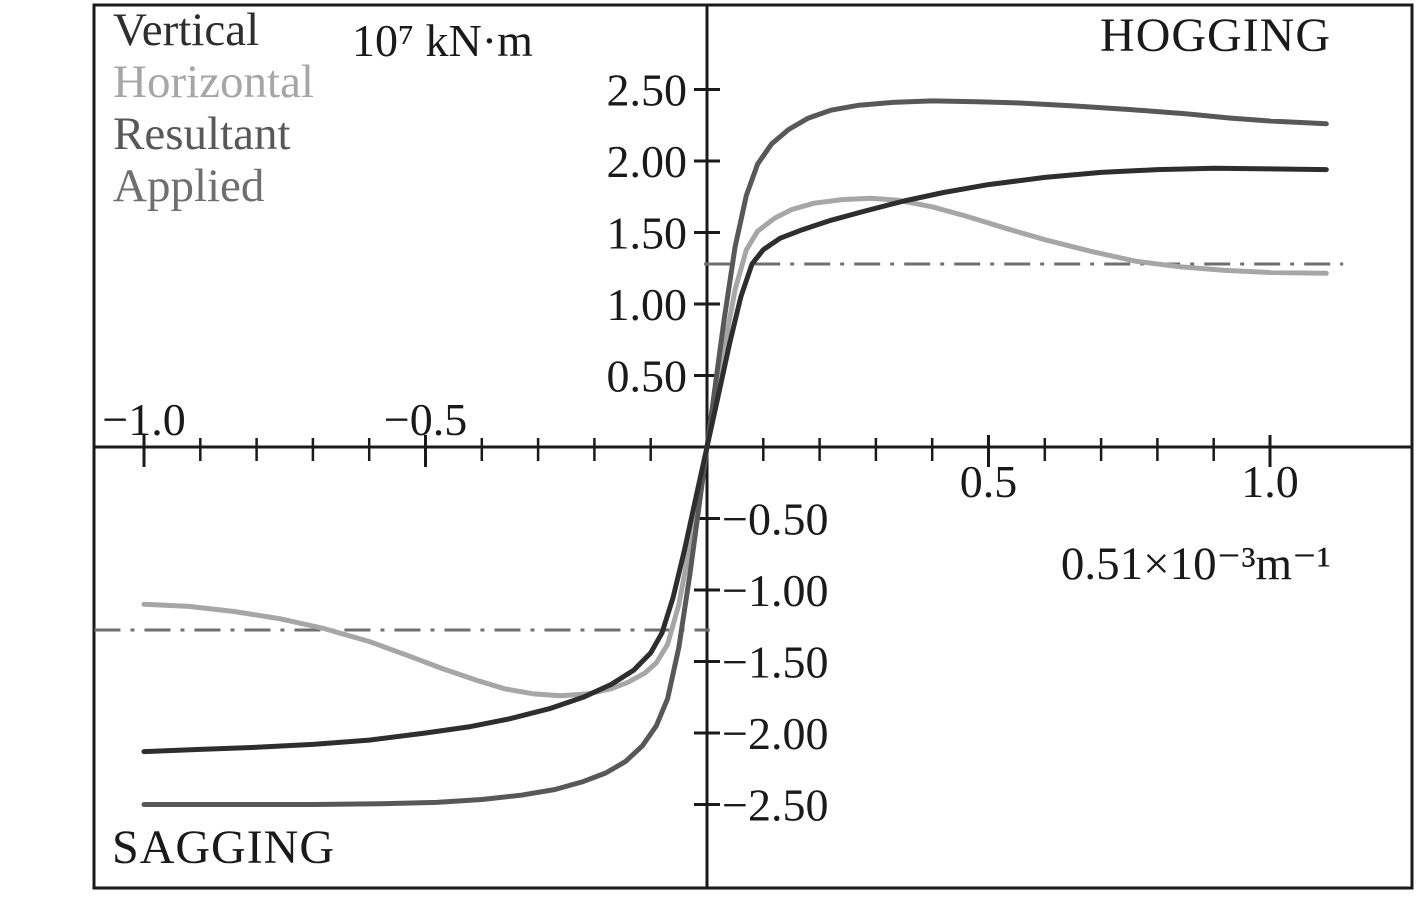 This screenshot has width=1417, height=901. What do you see at coordinates (775, 519) in the screenshot?
I see `y-tick-label: −0.50` at bounding box center [775, 519].